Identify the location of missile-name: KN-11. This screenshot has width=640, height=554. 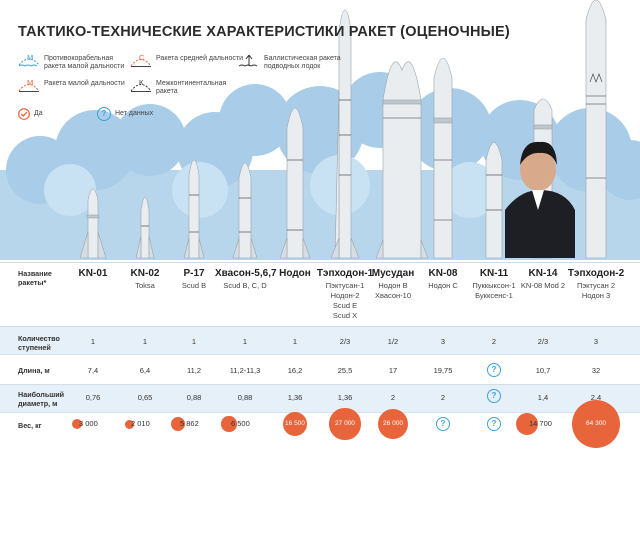
(494, 273).